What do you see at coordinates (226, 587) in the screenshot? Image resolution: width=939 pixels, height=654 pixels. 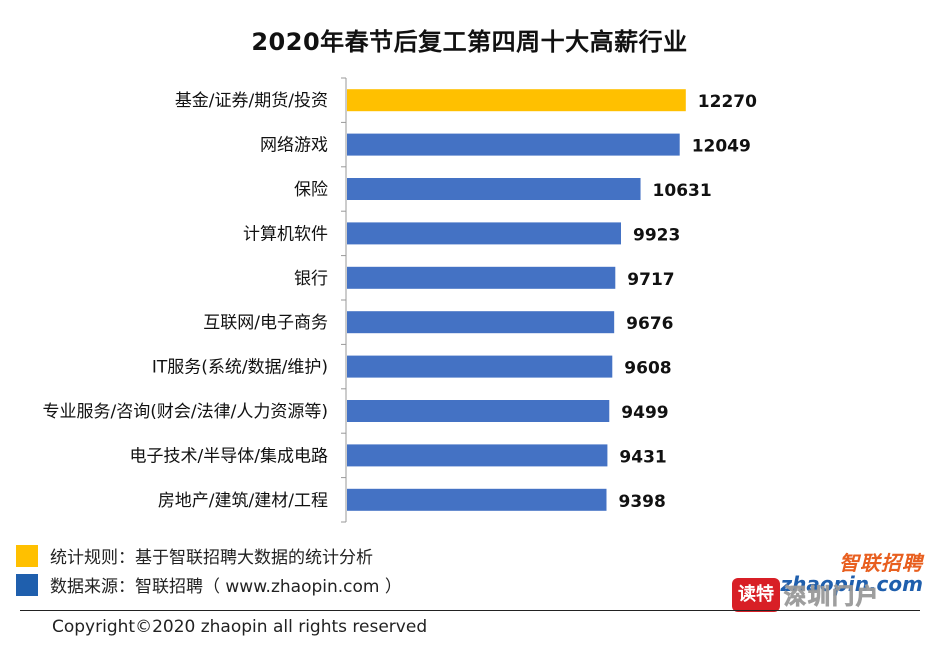 I see `note-text: 数据来源：智联招聘（ www.zhaopin.com ）` at bounding box center [226, 587].